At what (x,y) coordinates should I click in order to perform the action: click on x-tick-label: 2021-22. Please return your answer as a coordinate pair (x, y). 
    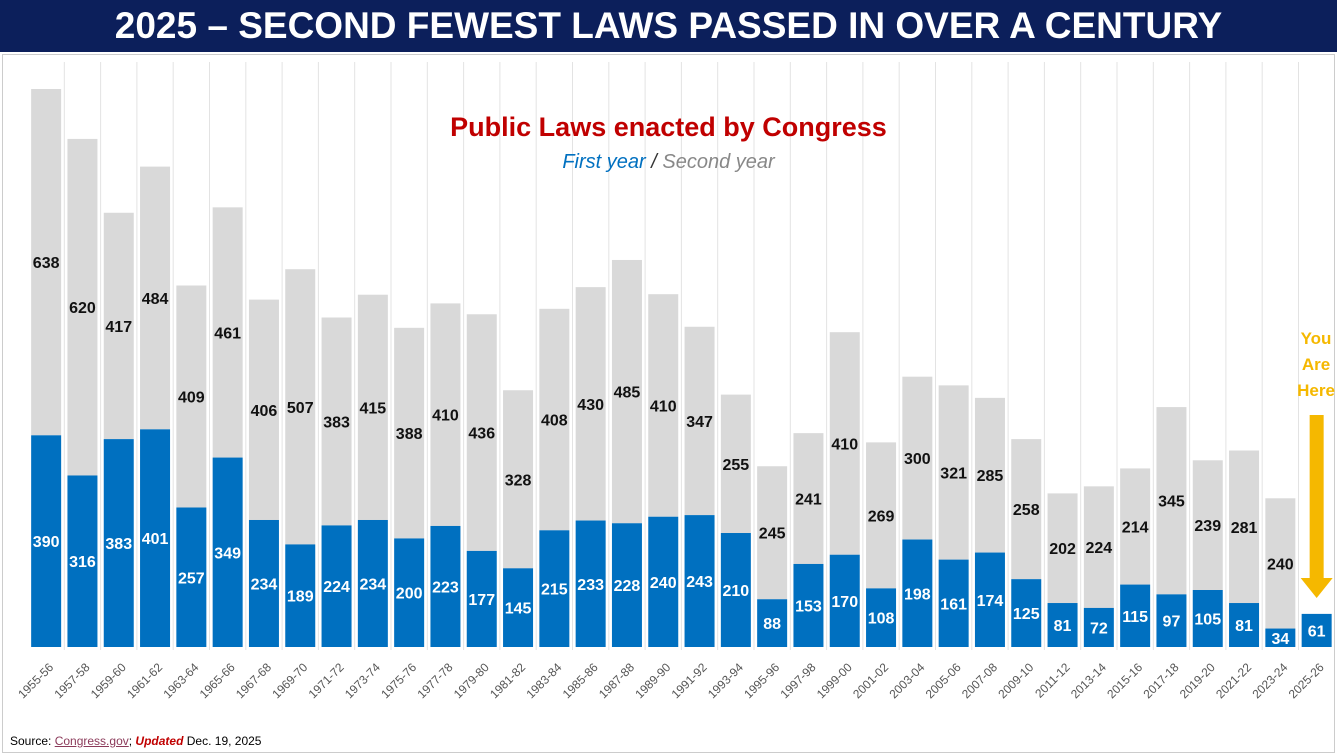
    Looking at the image, I should click on (1233, 680).